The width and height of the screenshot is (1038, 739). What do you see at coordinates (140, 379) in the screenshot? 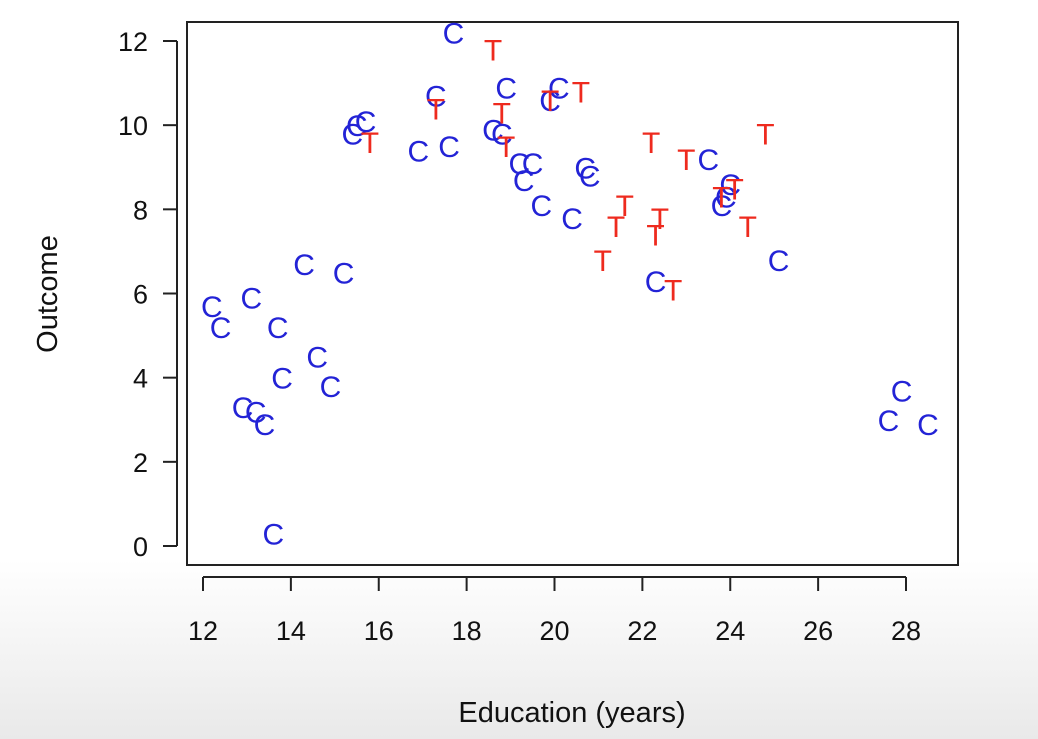
I see `y-tick-label: 4` at bounding box center [140, 379].